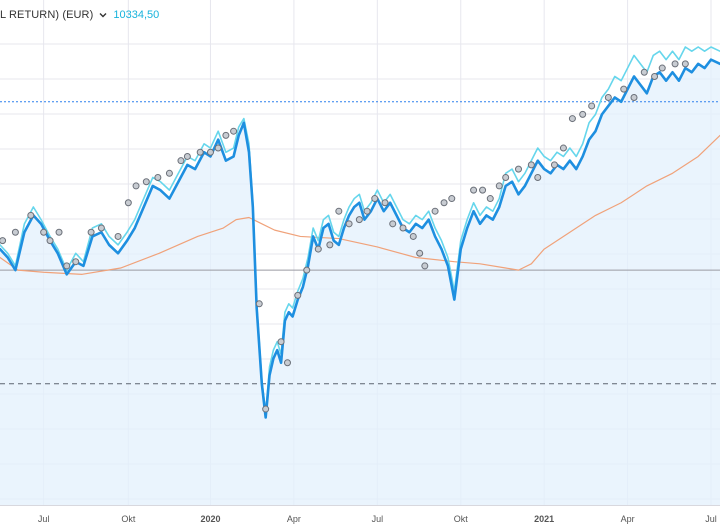  I want to click on chart-header: L RETURN) (EUR) 10334,50, so click(79, 15).